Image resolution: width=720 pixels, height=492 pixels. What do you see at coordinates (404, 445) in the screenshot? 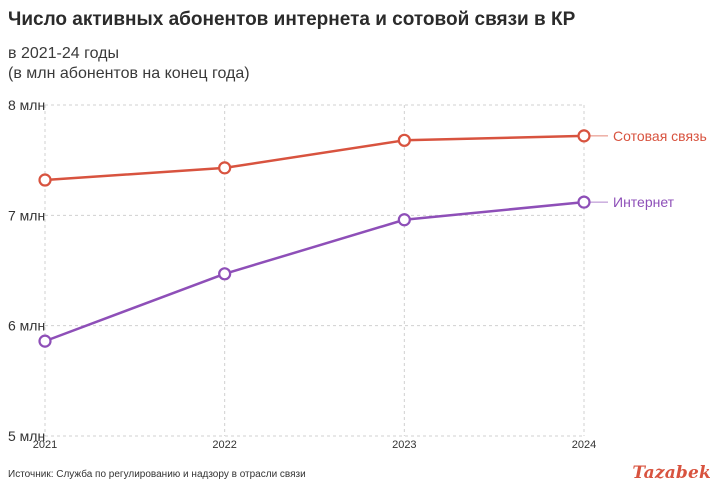
I see `x-tick-label: 2023` at bounding box center [404, 445].